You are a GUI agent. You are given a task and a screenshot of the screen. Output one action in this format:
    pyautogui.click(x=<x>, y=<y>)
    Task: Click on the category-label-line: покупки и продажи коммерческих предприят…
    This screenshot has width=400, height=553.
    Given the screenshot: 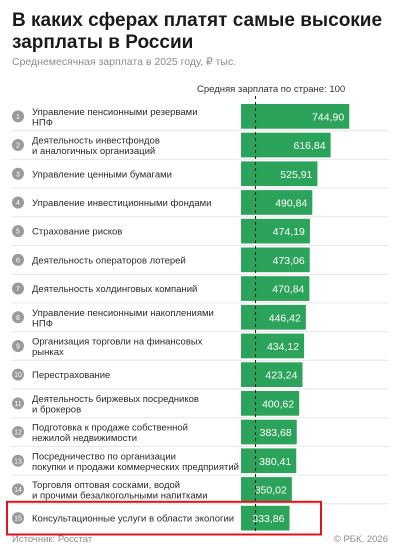 What is the action you would take?
    pyautogui.click(x=135, y=467)
    